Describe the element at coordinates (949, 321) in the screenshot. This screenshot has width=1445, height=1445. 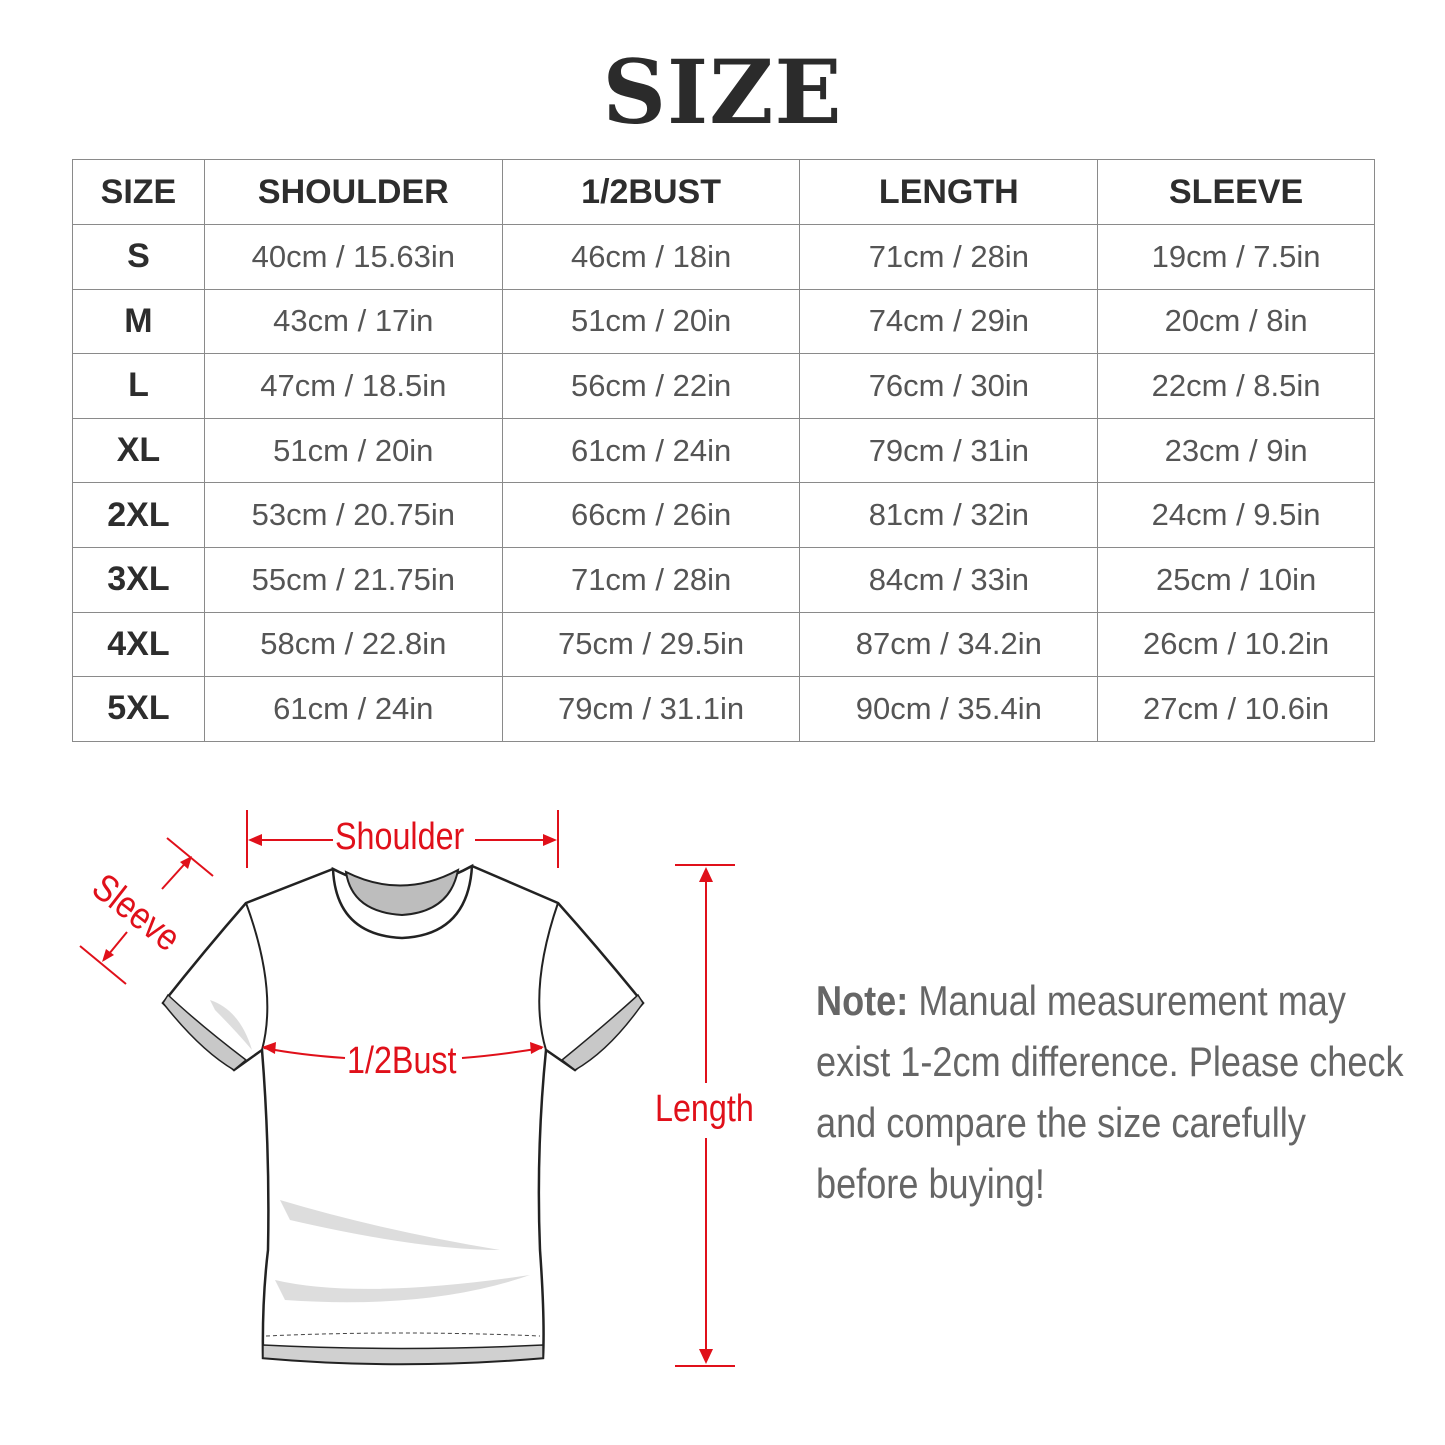
I see `cell-length: 74cm / 29in` at that location.